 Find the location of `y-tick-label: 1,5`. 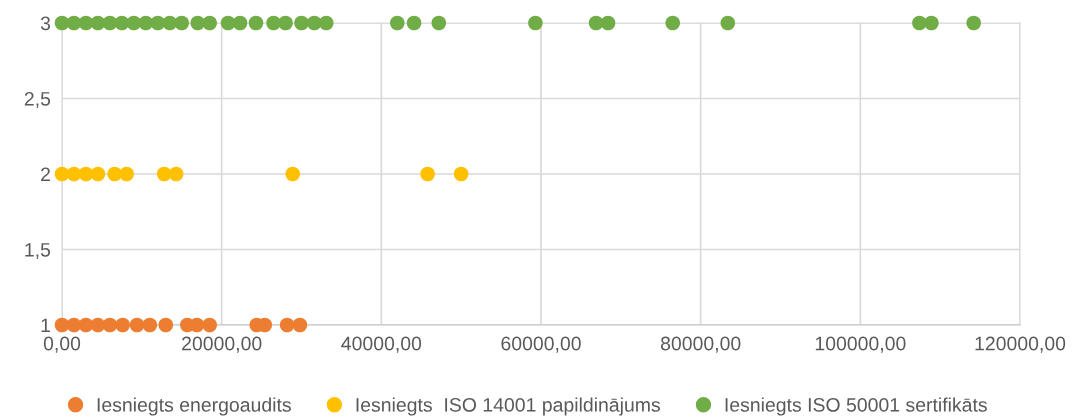

y-tick-label: 1,5 is located at coordinates (38, 251).